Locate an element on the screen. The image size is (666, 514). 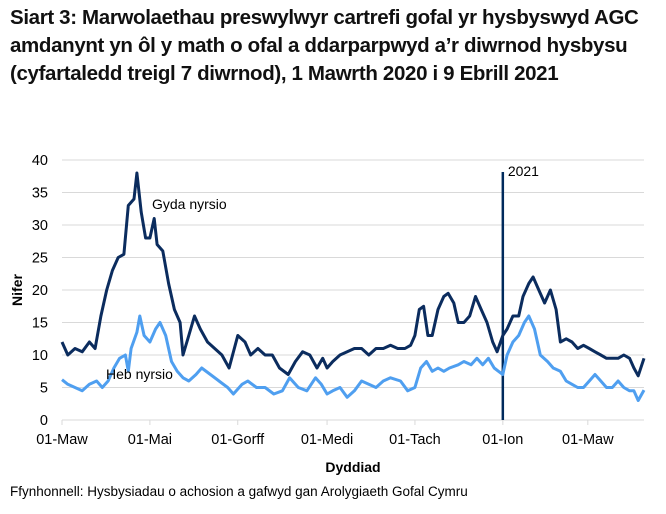
y-axis-ticks: 0 5 10 15 20 25 30 35 40 is located at coordinates (40, 291).